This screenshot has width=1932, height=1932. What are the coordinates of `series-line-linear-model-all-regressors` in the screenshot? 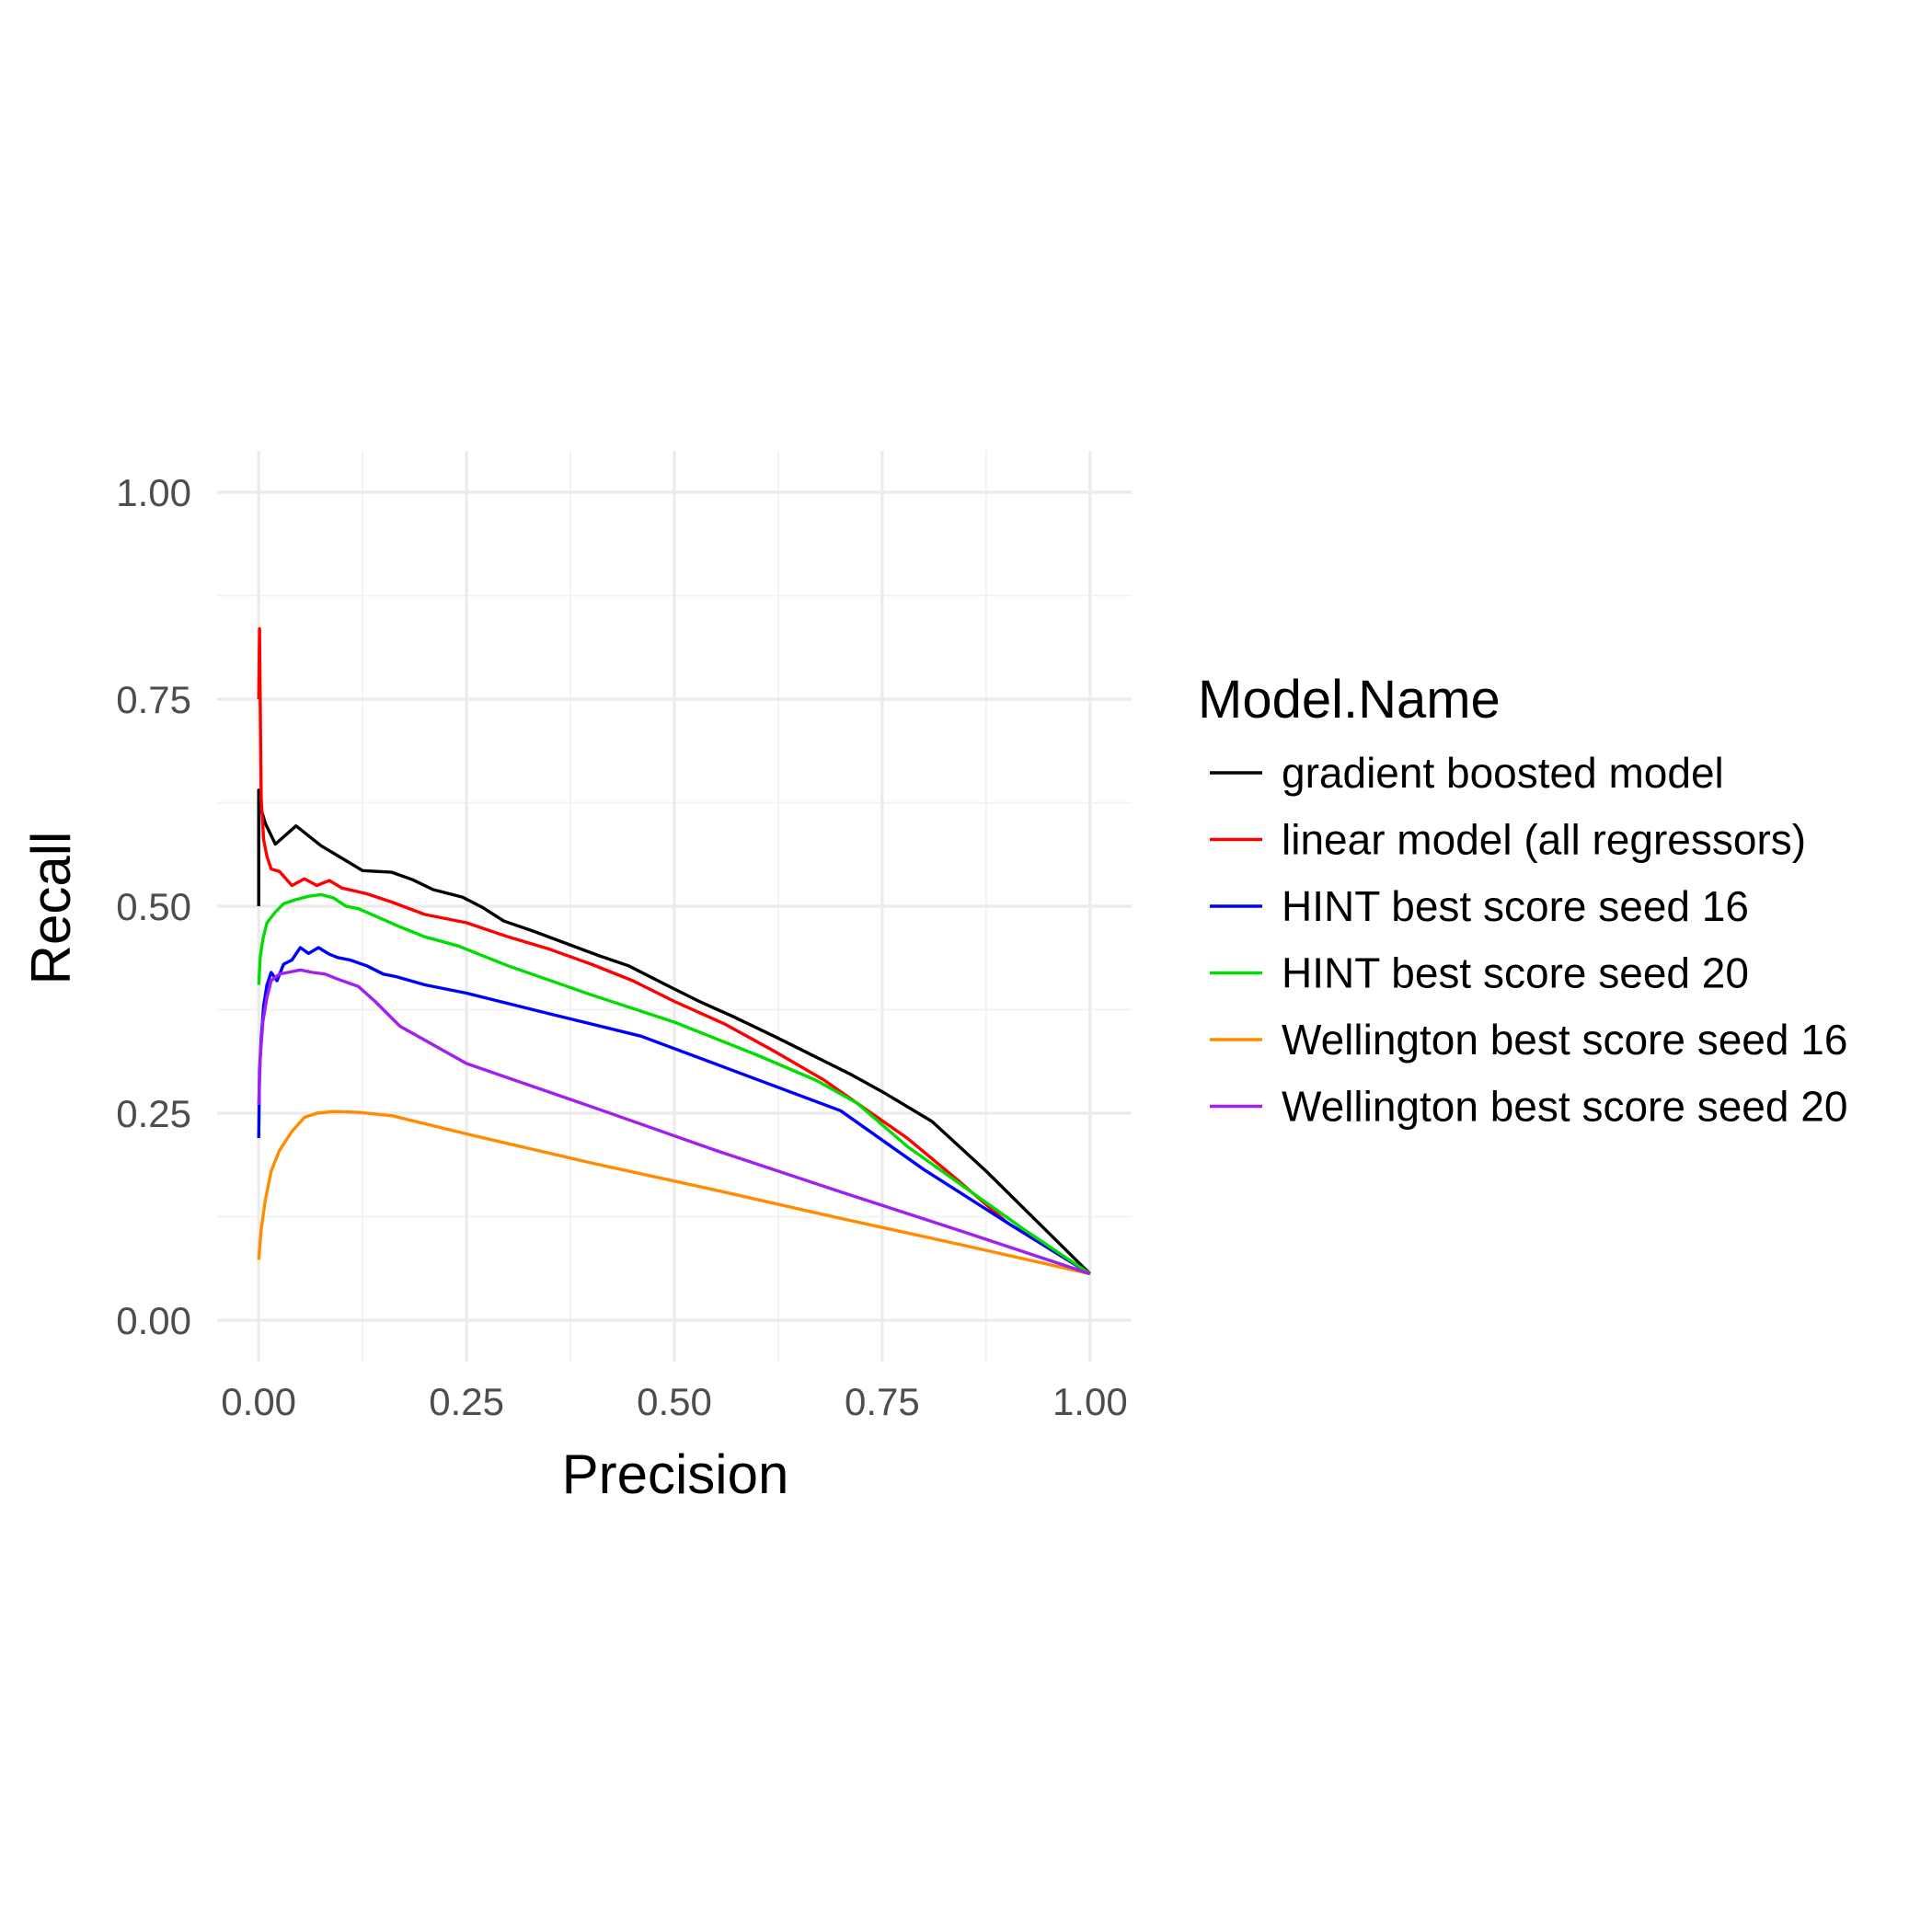 It's located at (674, 951).